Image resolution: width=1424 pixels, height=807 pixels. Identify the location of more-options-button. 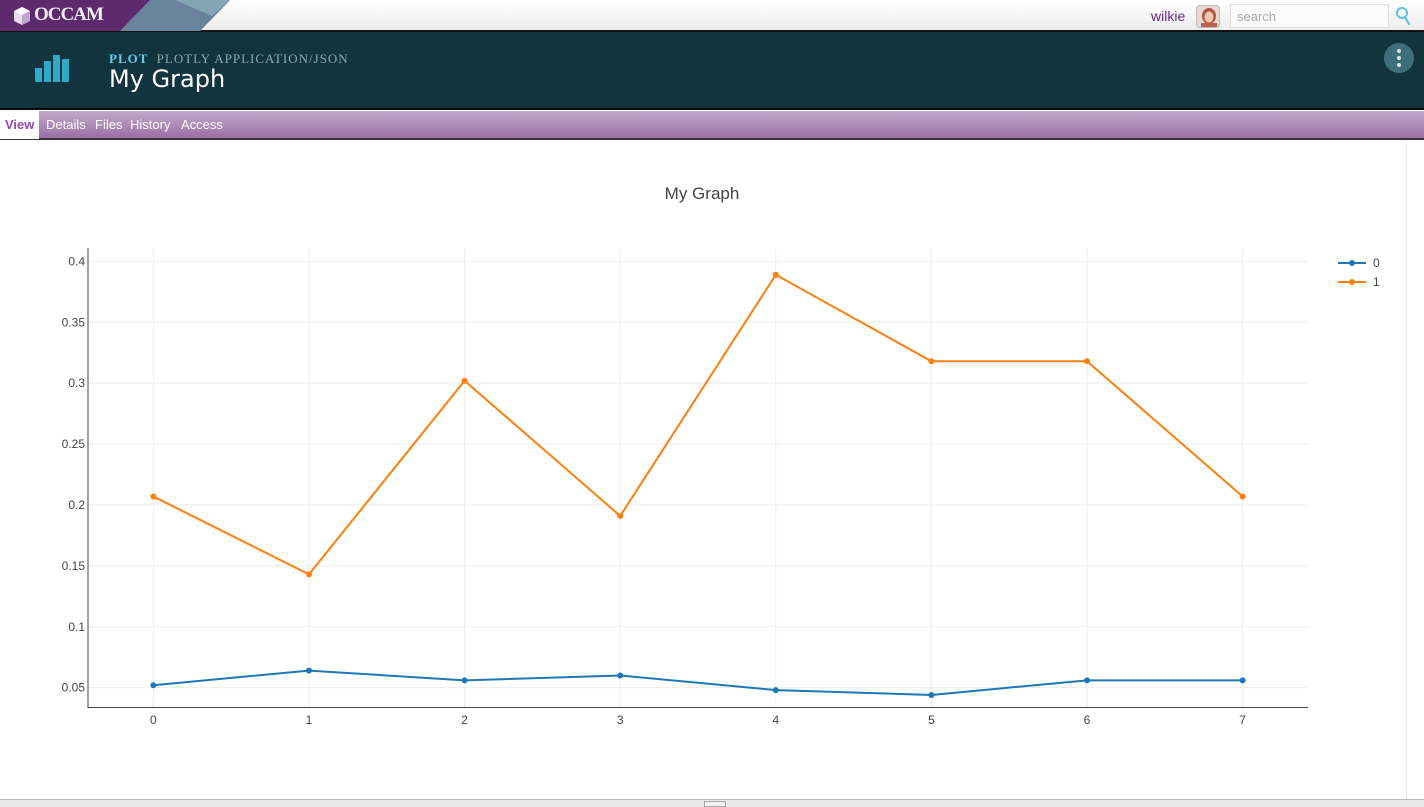
(1399, 58).